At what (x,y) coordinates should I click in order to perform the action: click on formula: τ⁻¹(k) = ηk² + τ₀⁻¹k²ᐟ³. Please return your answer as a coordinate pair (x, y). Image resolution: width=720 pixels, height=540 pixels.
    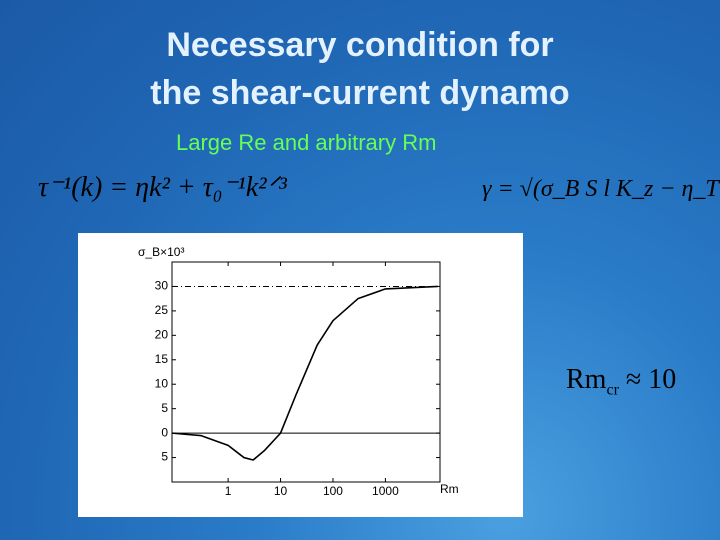
    Looking at the image, I should click on (162, 187).